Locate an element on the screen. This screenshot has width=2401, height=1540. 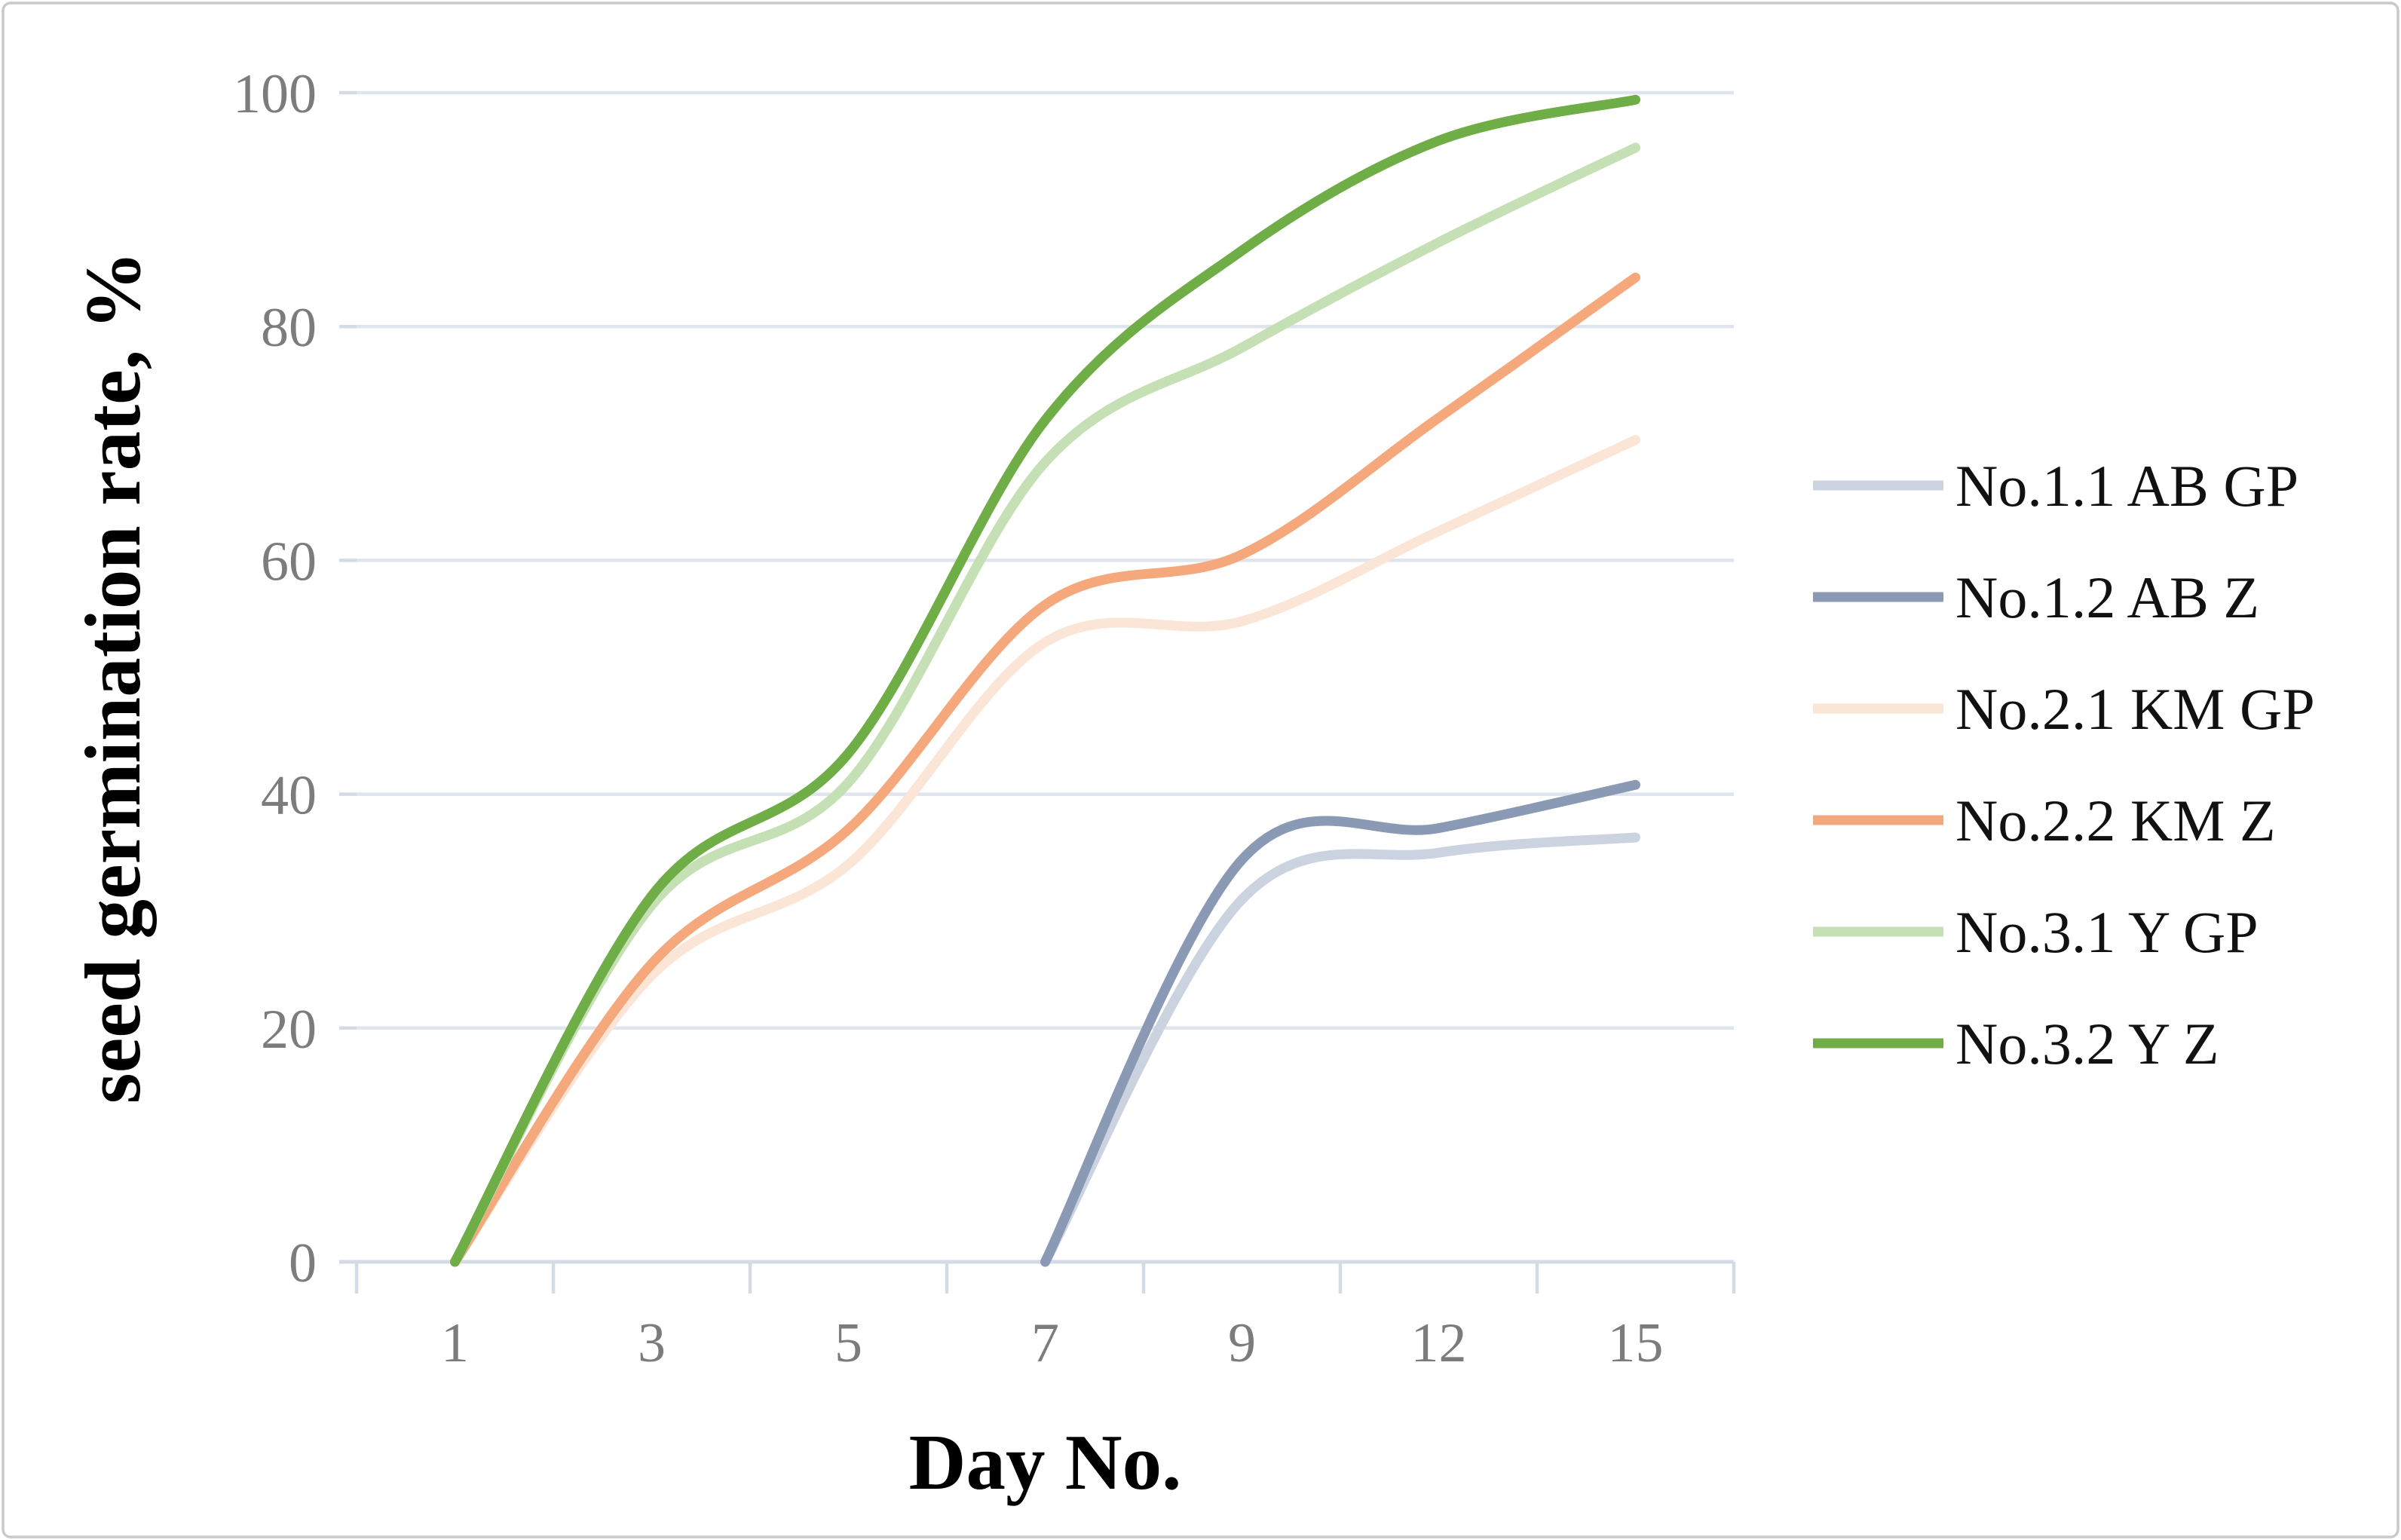
x-tick-label: 12 is located at coordinates (1439, 1343).